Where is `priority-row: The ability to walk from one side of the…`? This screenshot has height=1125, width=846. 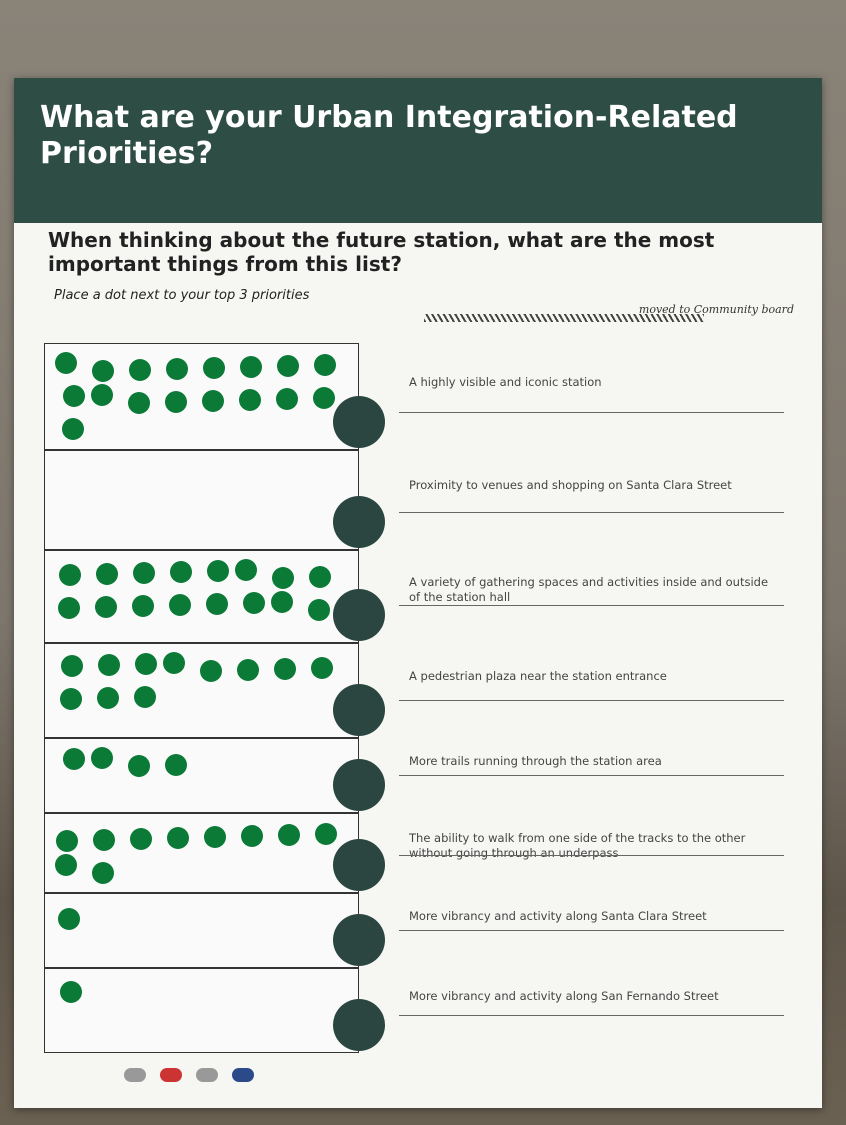
priority-row: The ability to walk from one side of the… is located at coordinates (414, 853).